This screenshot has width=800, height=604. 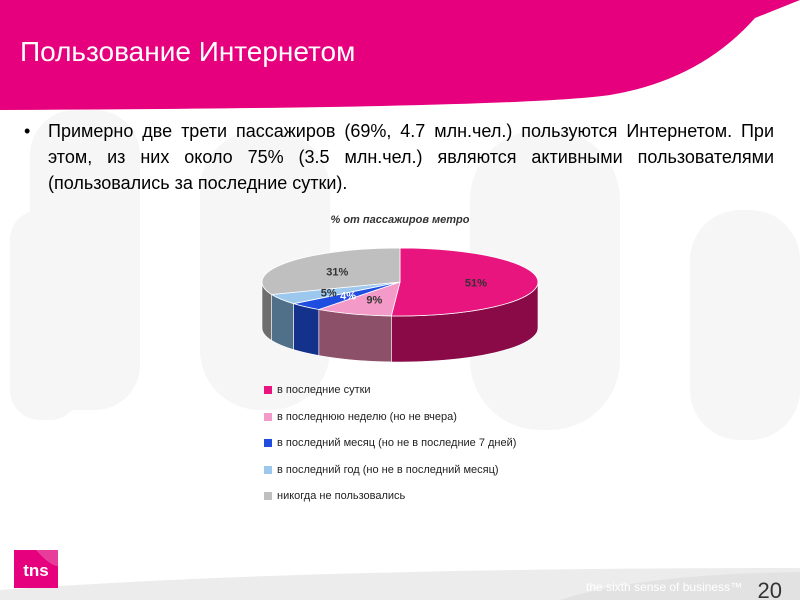 What do you see at coordinates (434, 390) in the screenshot?
I see `legend-item: в последние сутки` at bounding box center [434, 390].